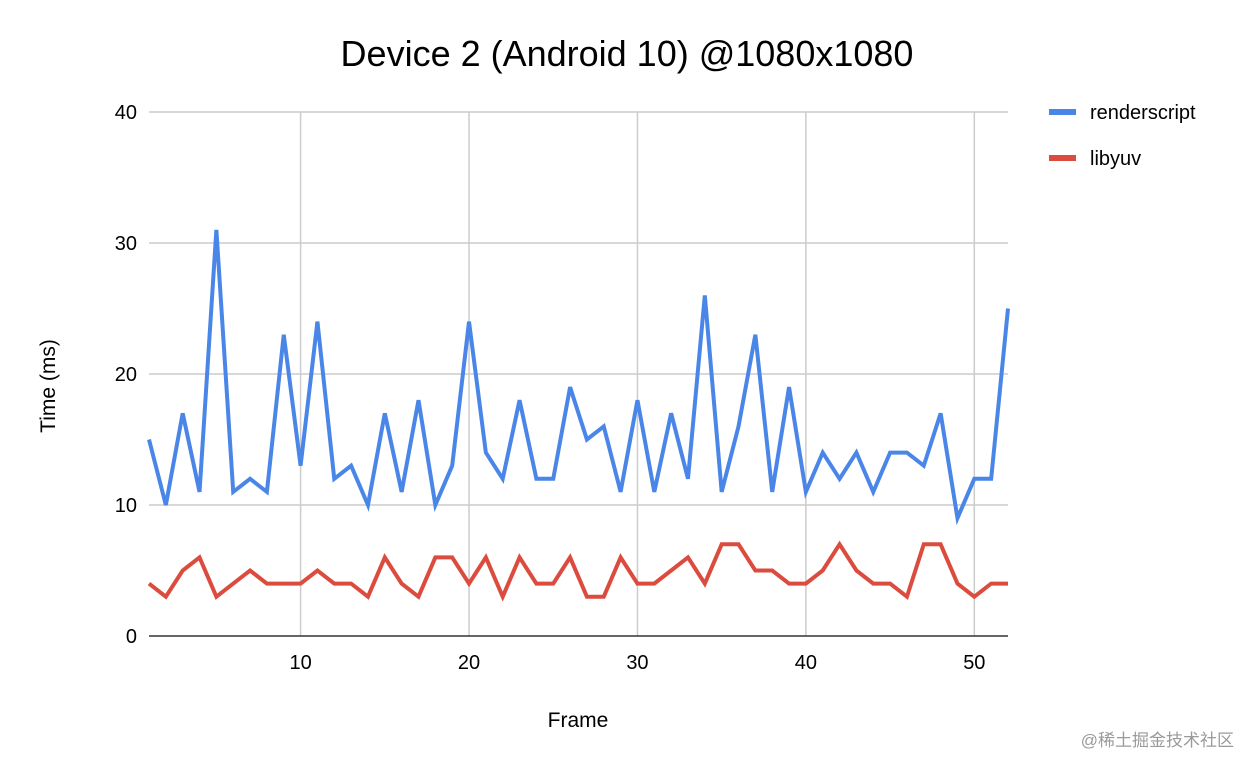 The width and height of the screenshot is (1254, 770). I want to click on x-tick-label: 50, so click(974, 663).